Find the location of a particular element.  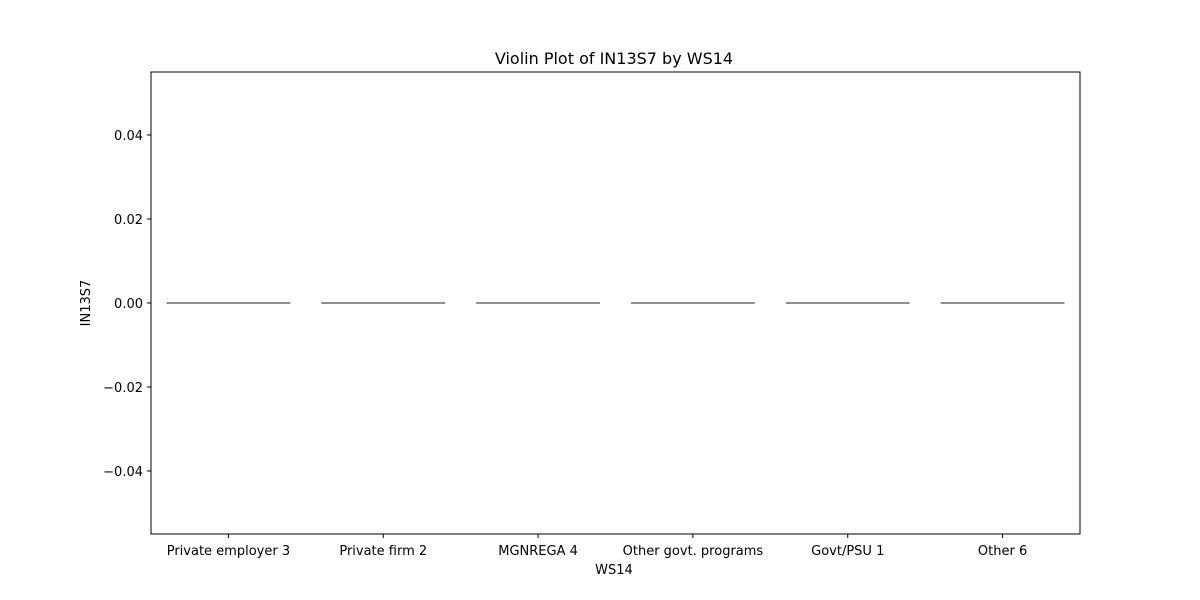

x-tick-label: Govt/PSU 1 is located at coordinates (847, 551).